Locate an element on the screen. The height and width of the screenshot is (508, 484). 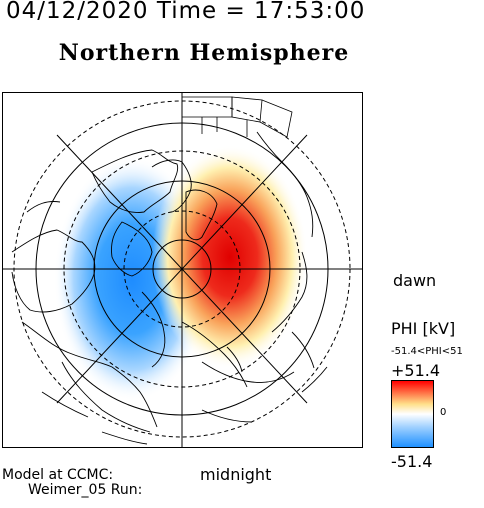
land-grid is located at coordinates (237, 117).